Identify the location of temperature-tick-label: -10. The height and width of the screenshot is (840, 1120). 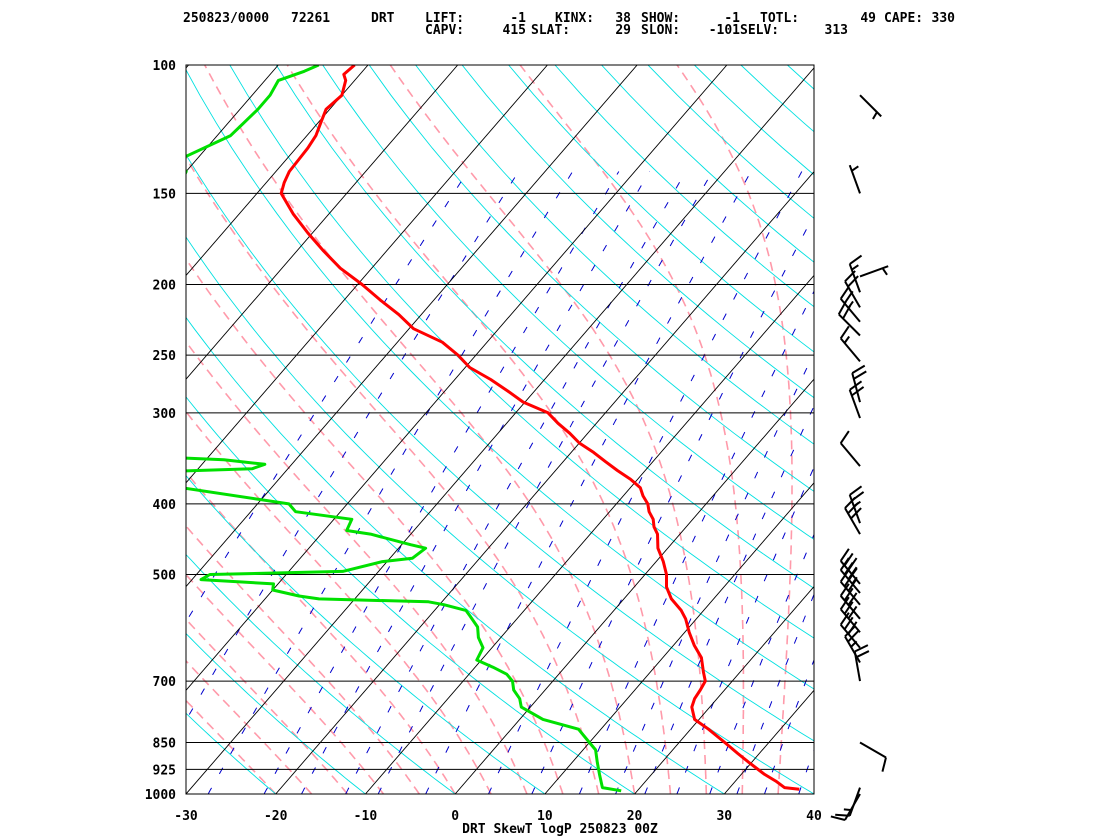
(366, 816).